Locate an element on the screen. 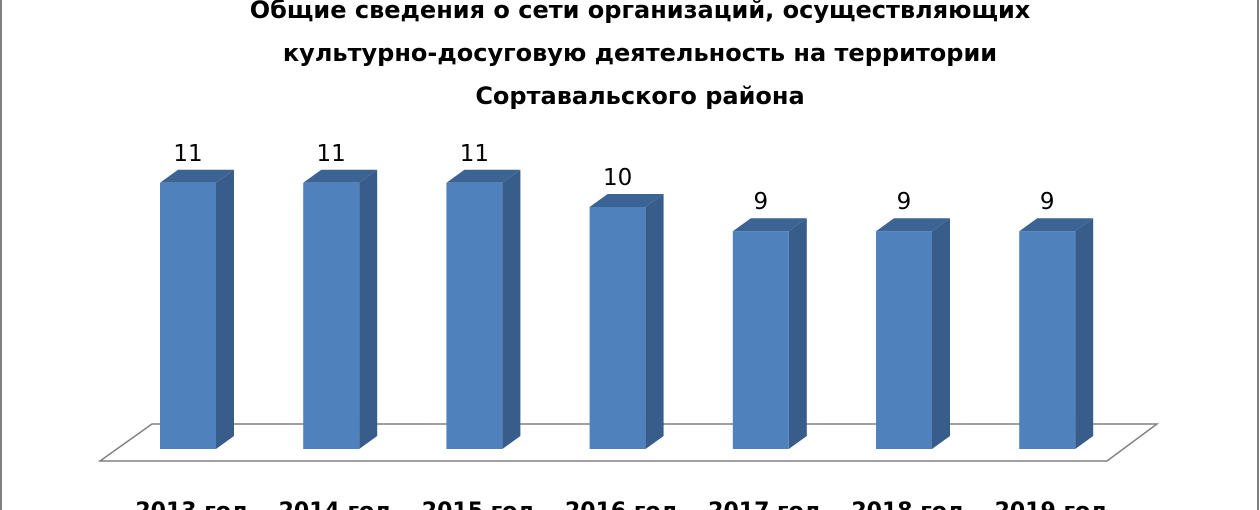  x-tick-label: 2017 год is located at coordinates (764, 504).